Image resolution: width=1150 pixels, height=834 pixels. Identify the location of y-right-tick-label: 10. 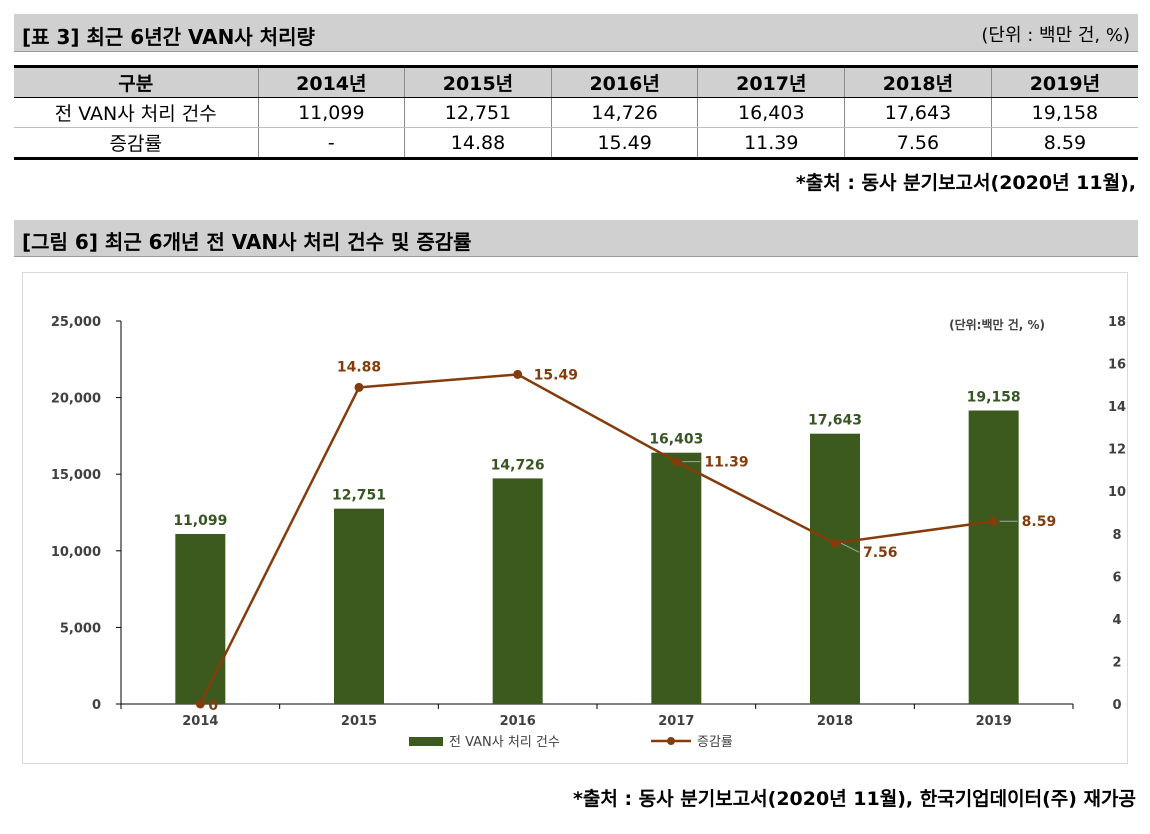
(1117, 492).